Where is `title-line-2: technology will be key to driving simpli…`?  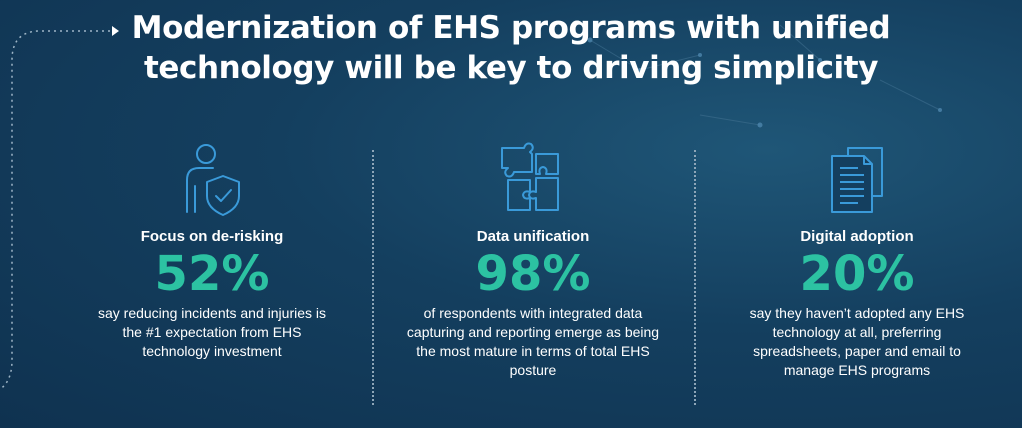 title-line-2: technology will be key to driving simpli… is located at coordinates (511, 68).